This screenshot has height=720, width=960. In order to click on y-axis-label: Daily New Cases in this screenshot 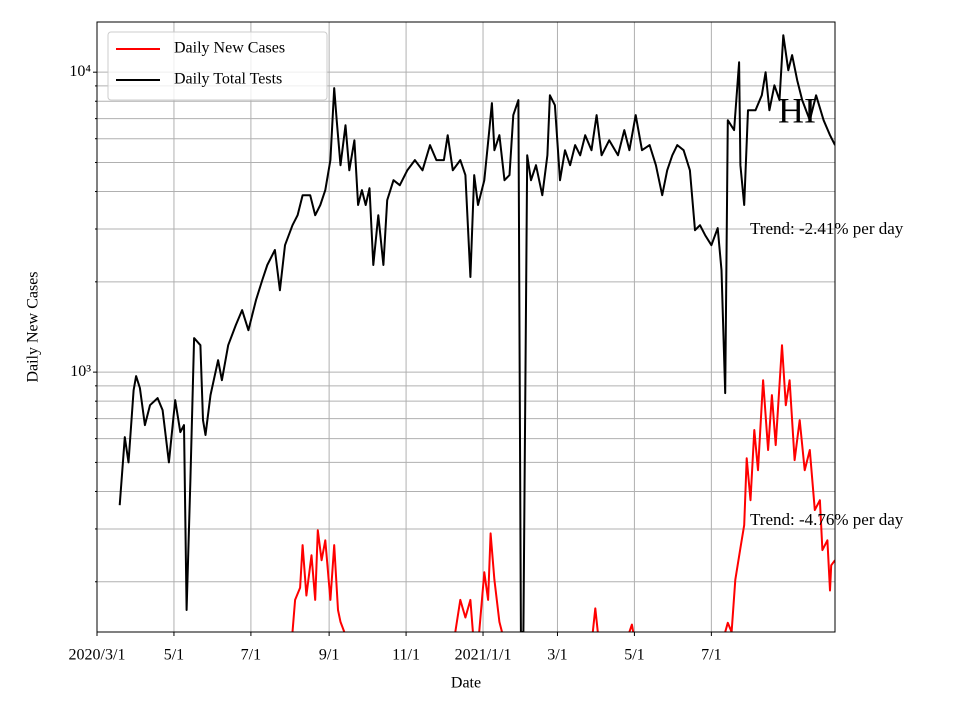, I will do `click(33, 326)`.